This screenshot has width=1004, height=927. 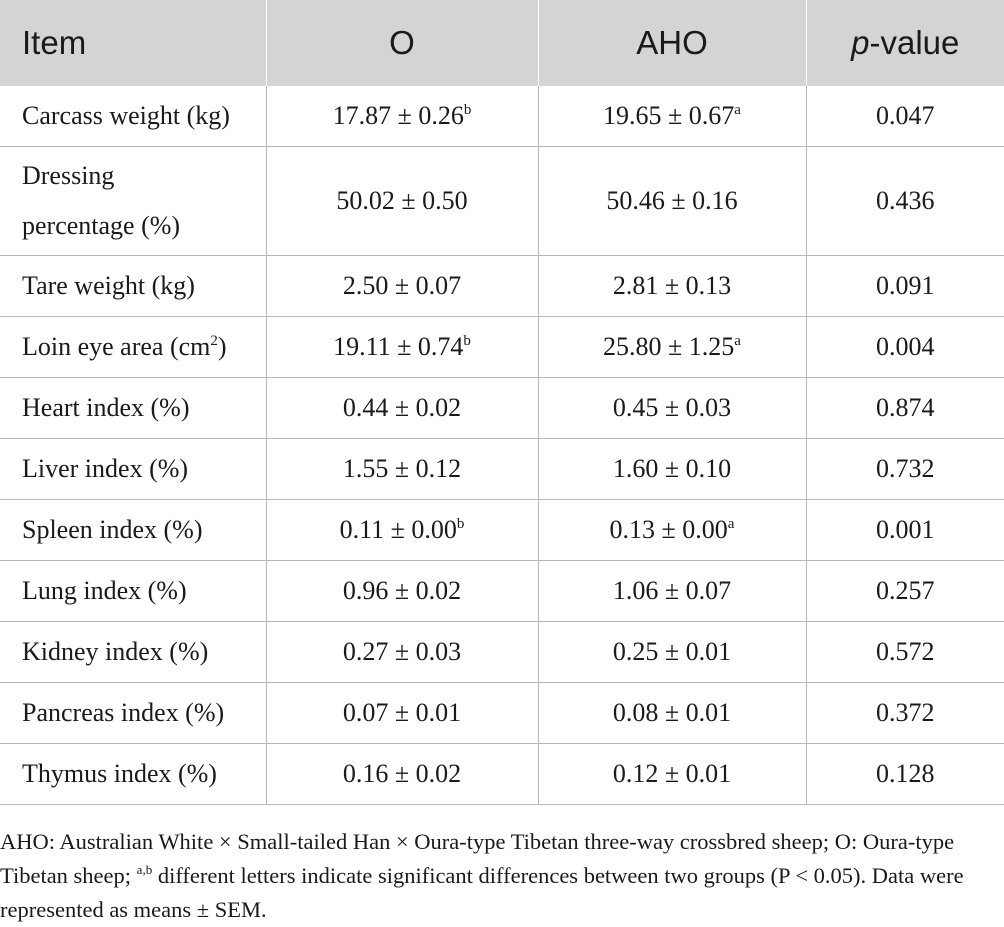 I want to click on row-aho-value: 1.60 ± 0.10, so click(x=671, y=469).